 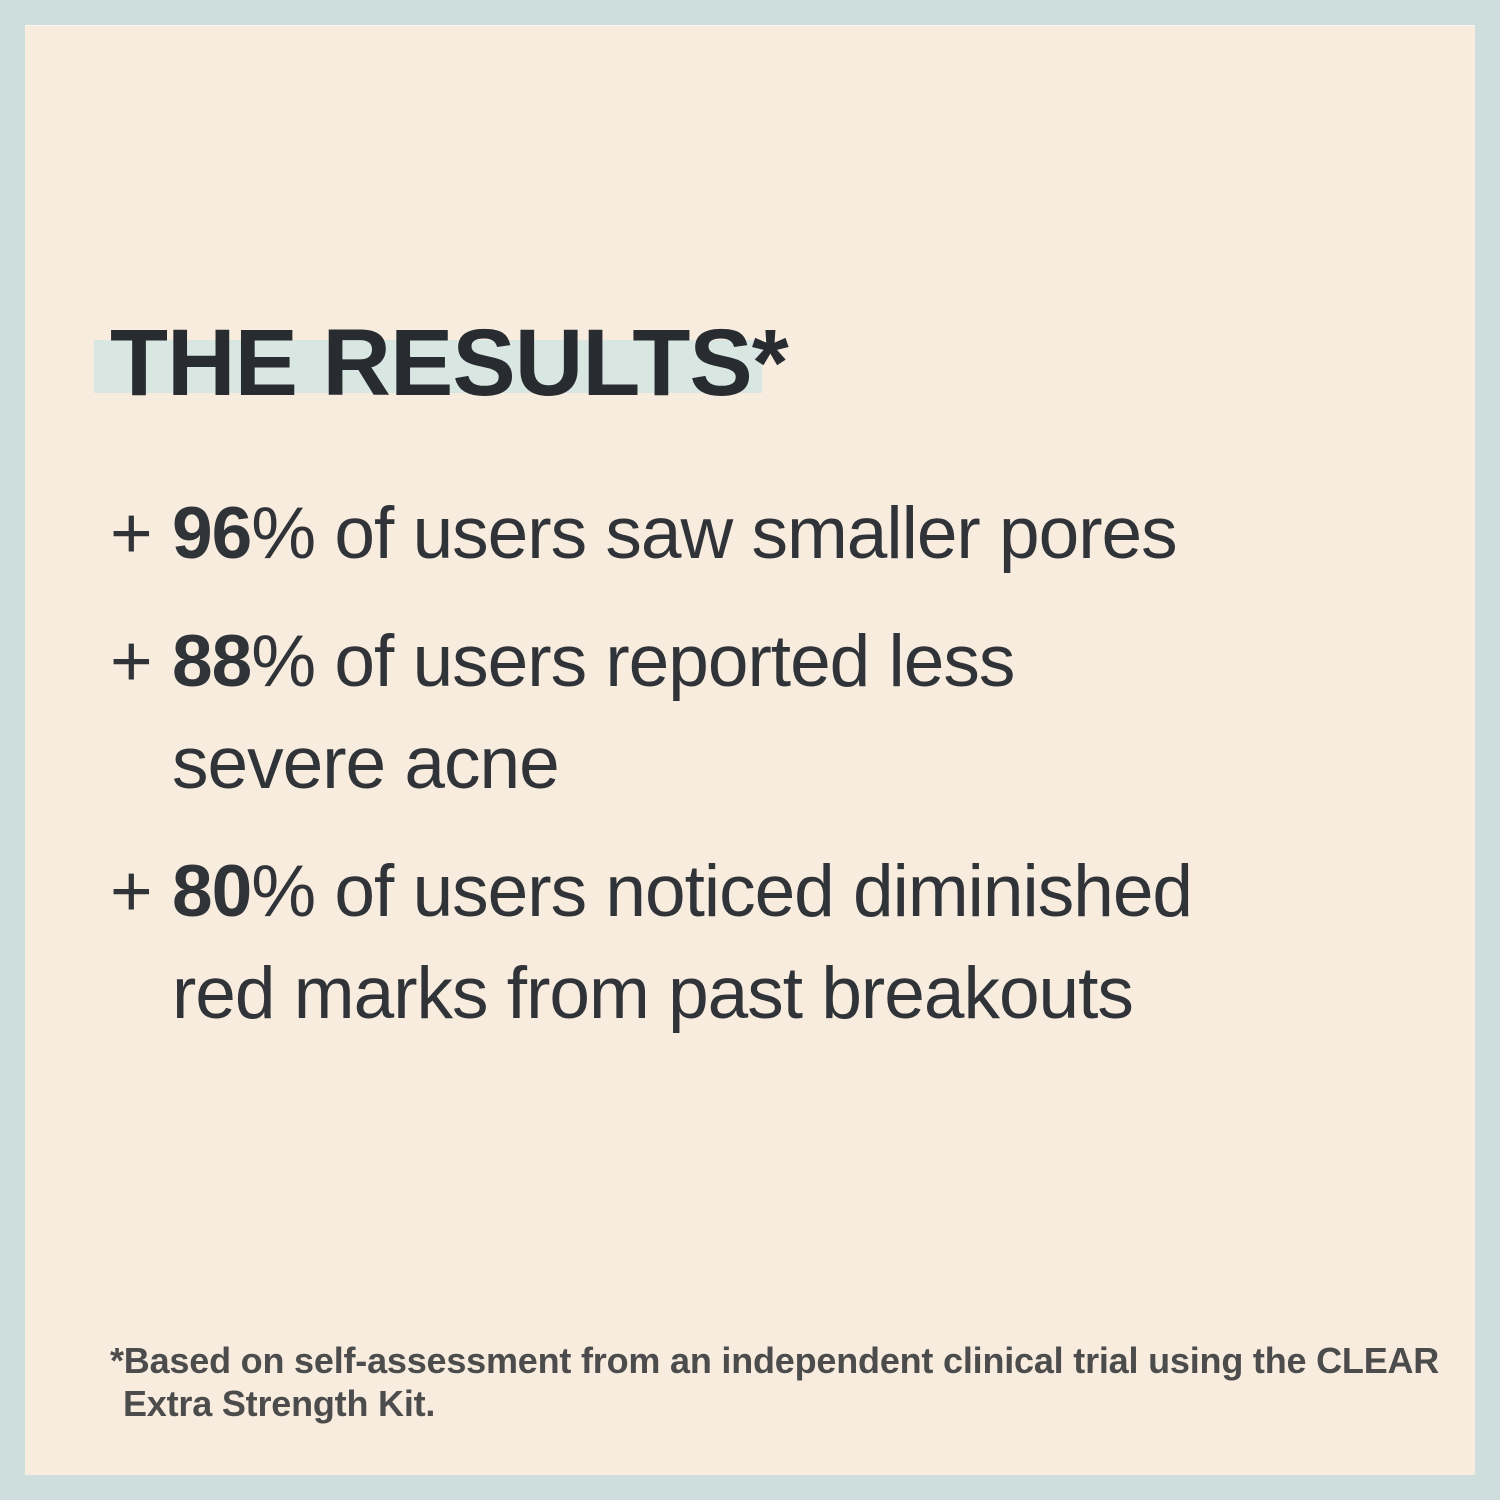 What do you see at coordinates (283, 891) in the screenshot?
I see `percent-sign-3: %` at bounding box center [283, 891].